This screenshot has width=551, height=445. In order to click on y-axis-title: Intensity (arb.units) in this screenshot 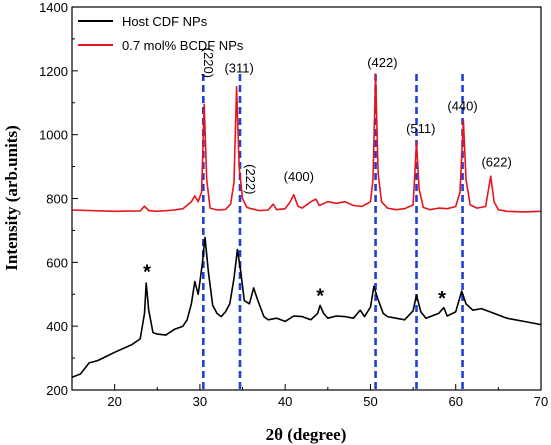, I will do `click(11, 197)`.